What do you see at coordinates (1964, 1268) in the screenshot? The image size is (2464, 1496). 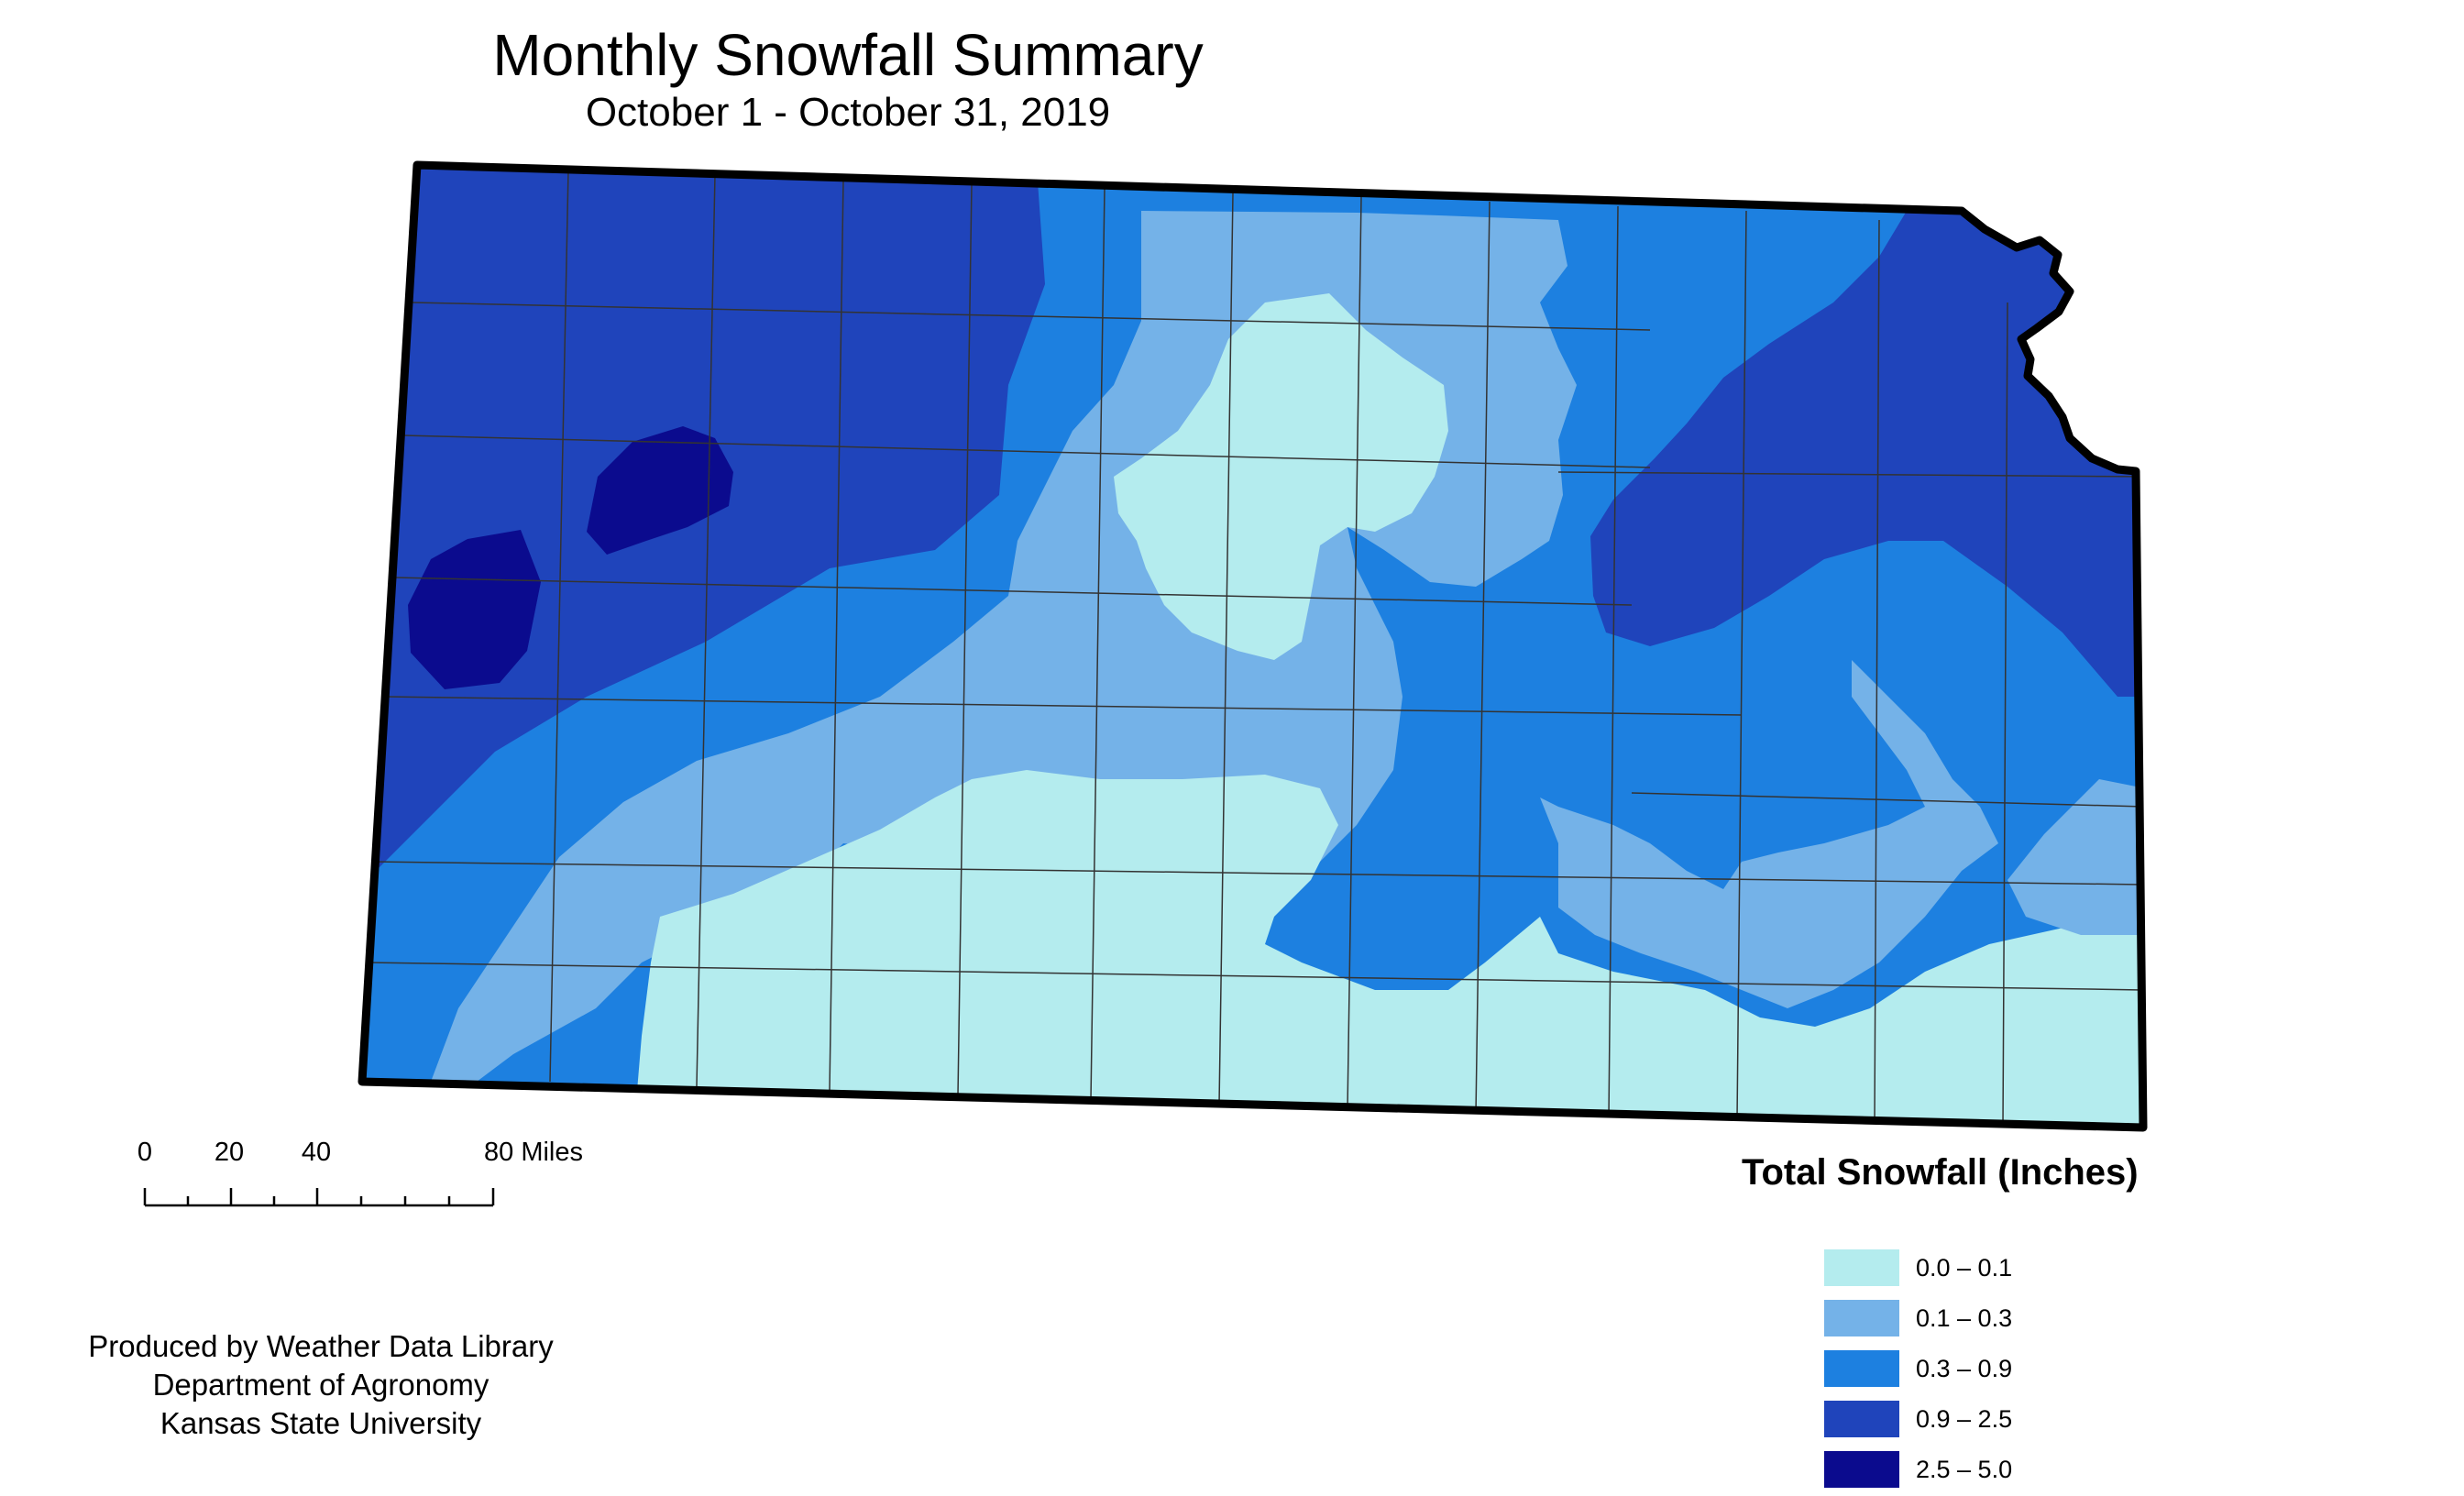 I see `legend-label: 0.0 – 0.1` at bounding box center [1964, 1268].